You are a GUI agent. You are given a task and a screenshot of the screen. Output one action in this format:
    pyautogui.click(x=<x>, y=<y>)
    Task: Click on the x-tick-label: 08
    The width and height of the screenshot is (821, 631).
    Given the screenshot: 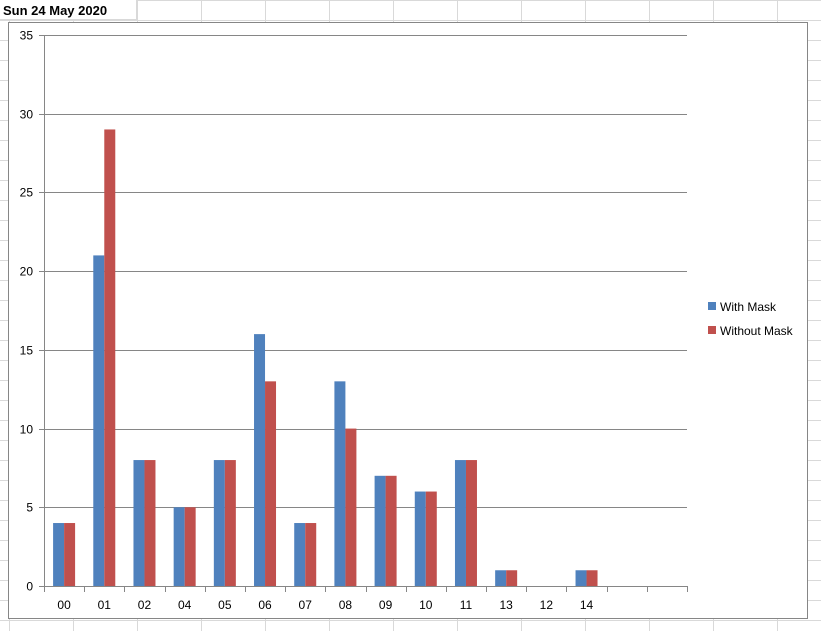 What is the action you would take?
    pyautogui.click(x=346, y=605)
    